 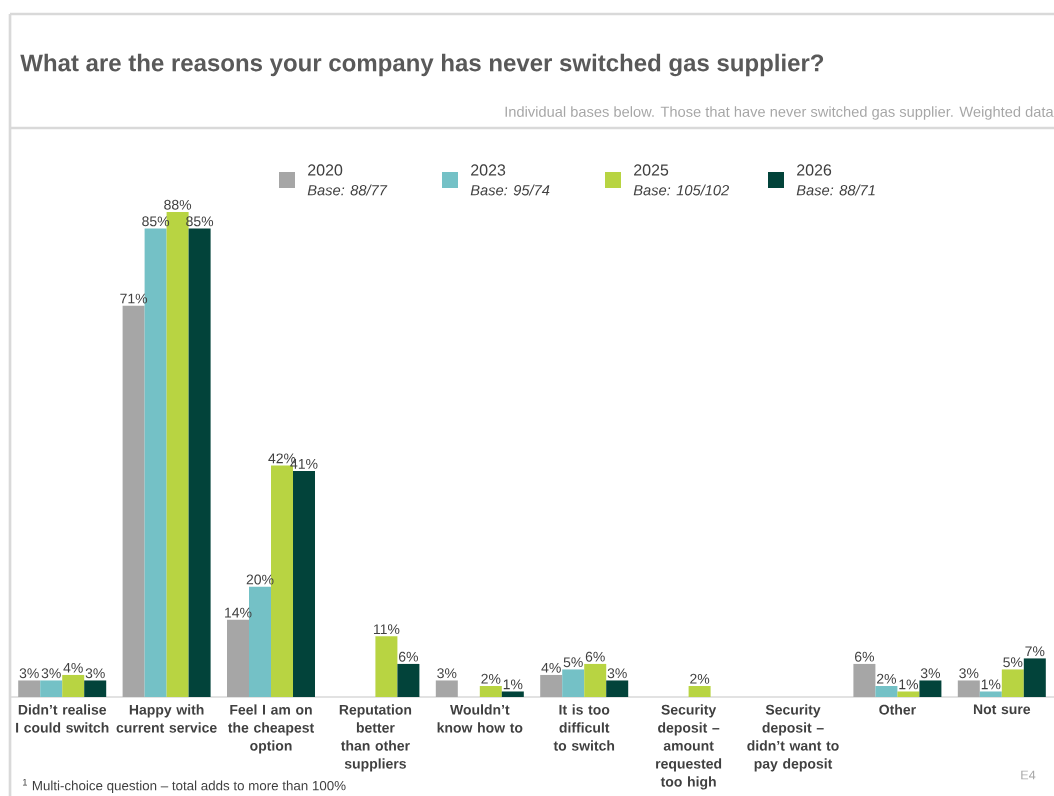 I want to click on x-tick-label: Feel I am on the cheapest option, so click(x=271, y=729).